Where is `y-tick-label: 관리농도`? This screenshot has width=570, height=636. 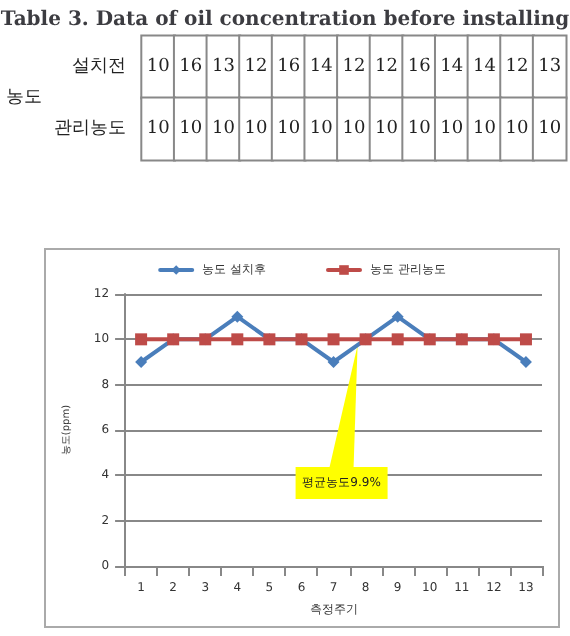 y-tick-label: 관리농도 is located at coordinates (89, 129).